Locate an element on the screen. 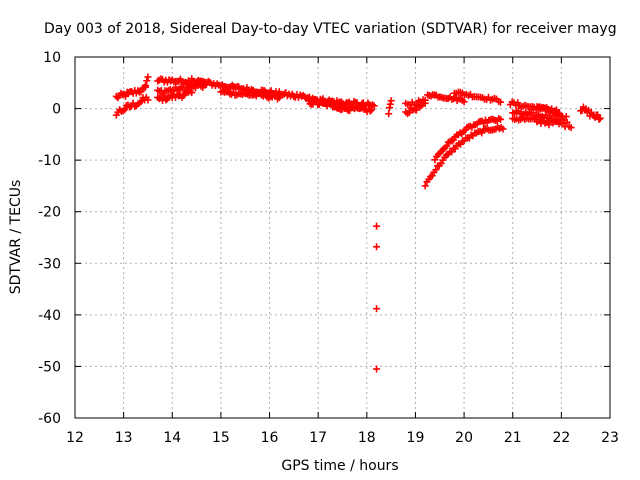  x-tick-label: 22 is located at coordinates (561, 438).